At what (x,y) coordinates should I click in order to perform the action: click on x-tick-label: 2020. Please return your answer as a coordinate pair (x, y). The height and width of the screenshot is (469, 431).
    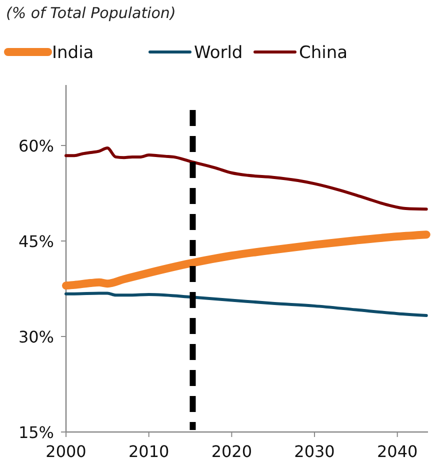
    Looking at the image, I should click on (231, 451).